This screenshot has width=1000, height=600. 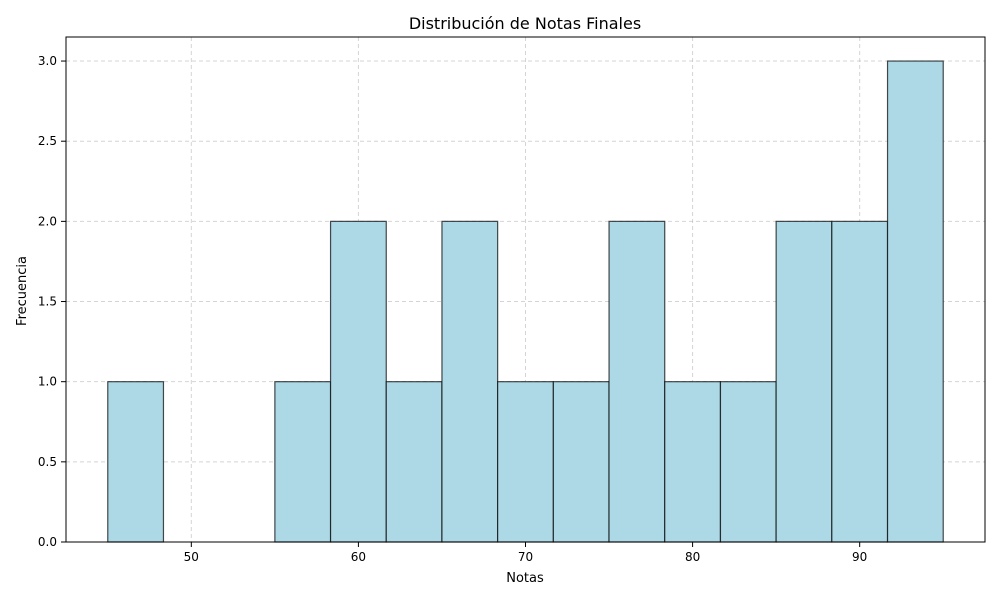 I want to click on x-tick-label: 70, so click(x=525, y=557).